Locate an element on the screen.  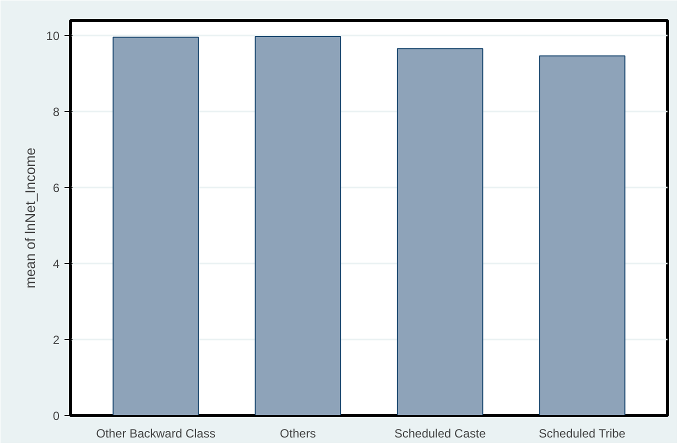
y-tick-label: 4 is located at coordinates (56, 264).